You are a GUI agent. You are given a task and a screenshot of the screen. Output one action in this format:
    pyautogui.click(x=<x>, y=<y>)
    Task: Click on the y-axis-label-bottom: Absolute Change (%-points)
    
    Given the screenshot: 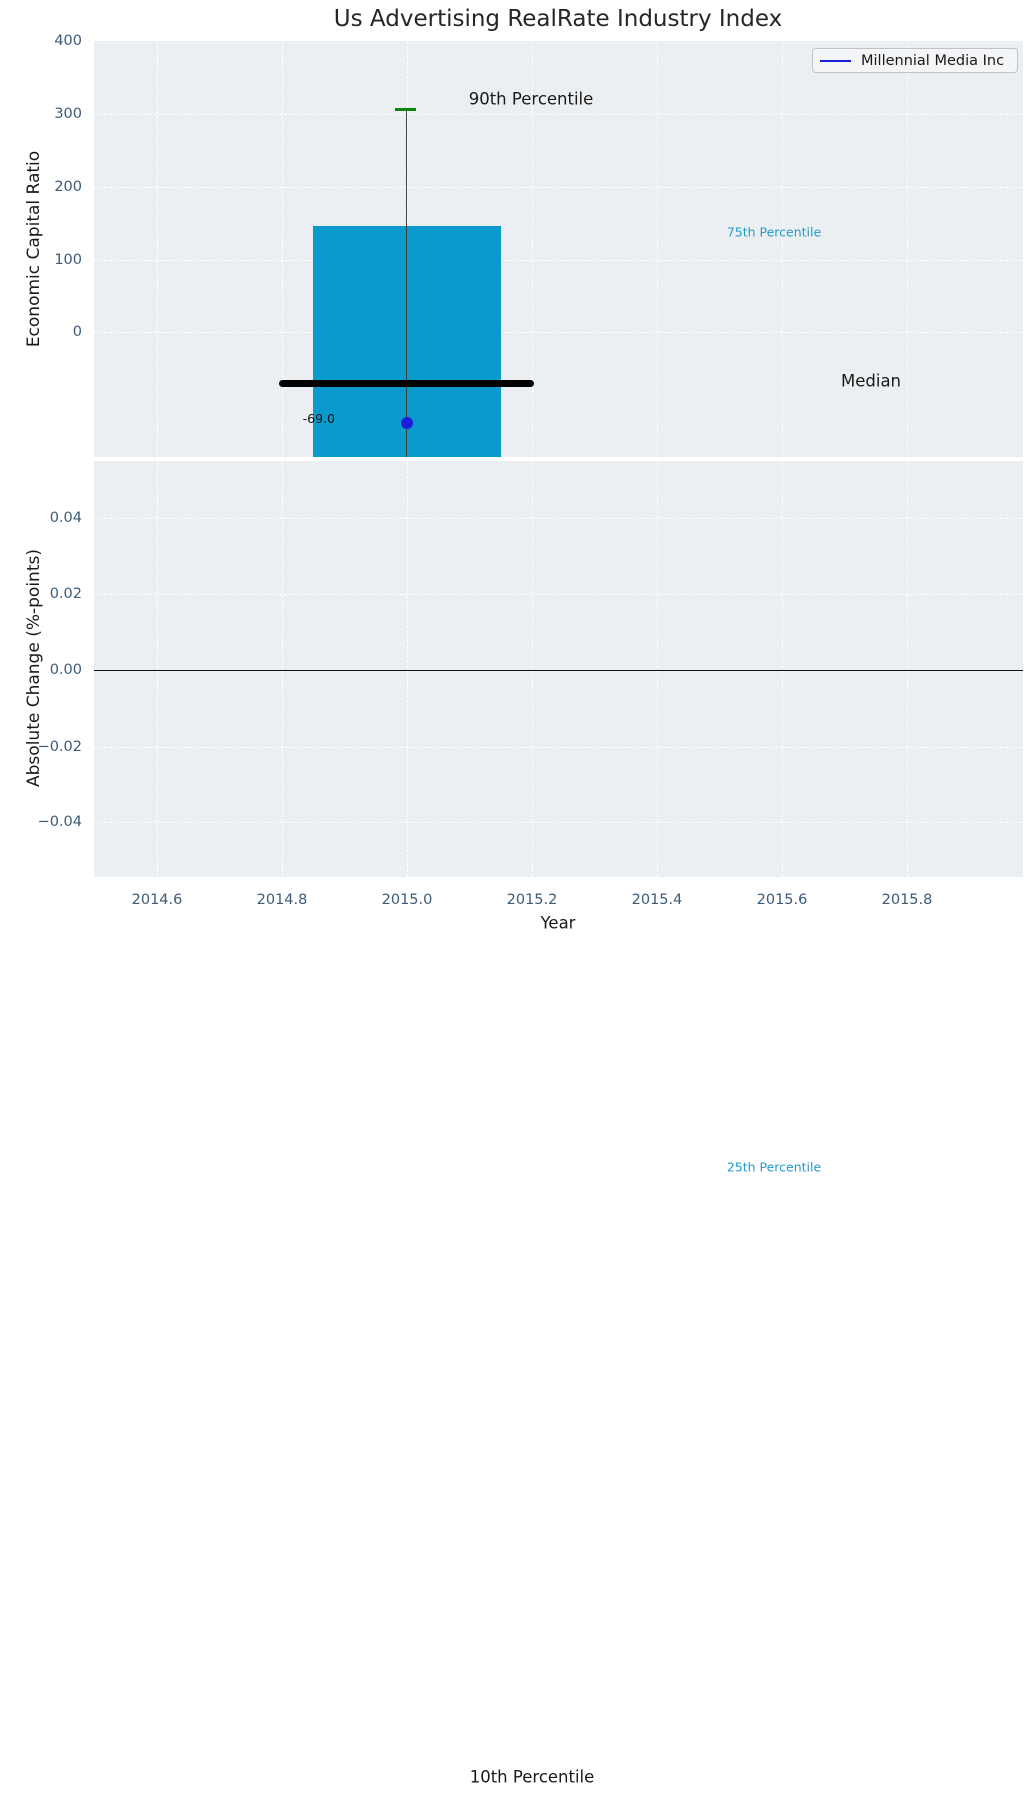 What is the action you would take?
    pyautogui.click(x=34, y=668)
    